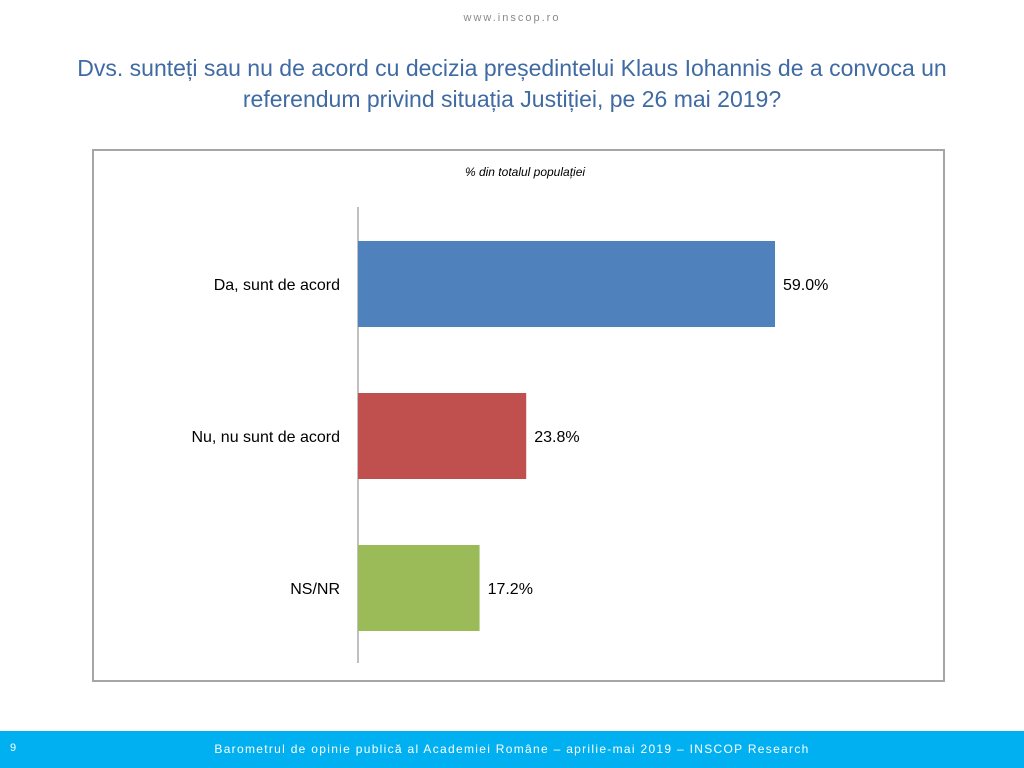  I want to click on chart-subtitle: % din totalul populației, so click(525, 172).